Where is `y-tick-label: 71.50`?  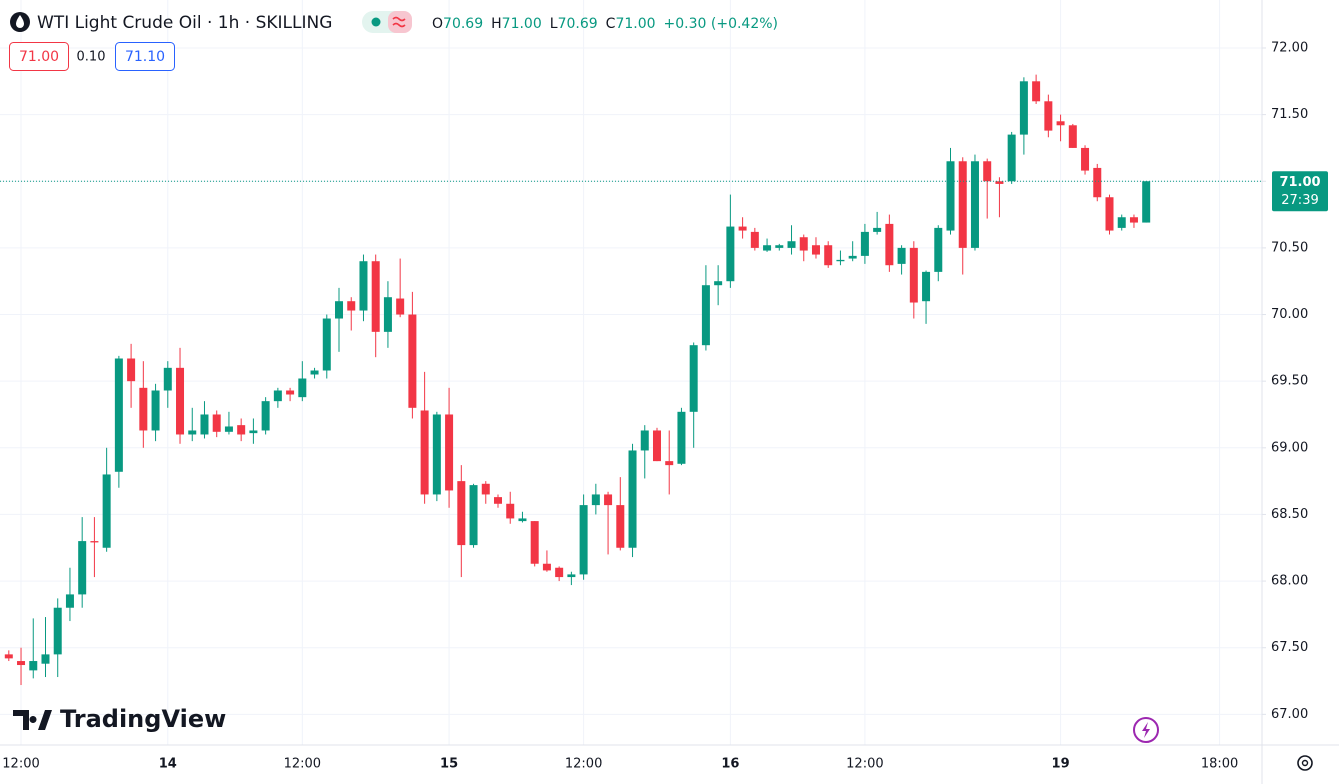
y-tick-label: 71.50 is located at coordinates (1289, 114).